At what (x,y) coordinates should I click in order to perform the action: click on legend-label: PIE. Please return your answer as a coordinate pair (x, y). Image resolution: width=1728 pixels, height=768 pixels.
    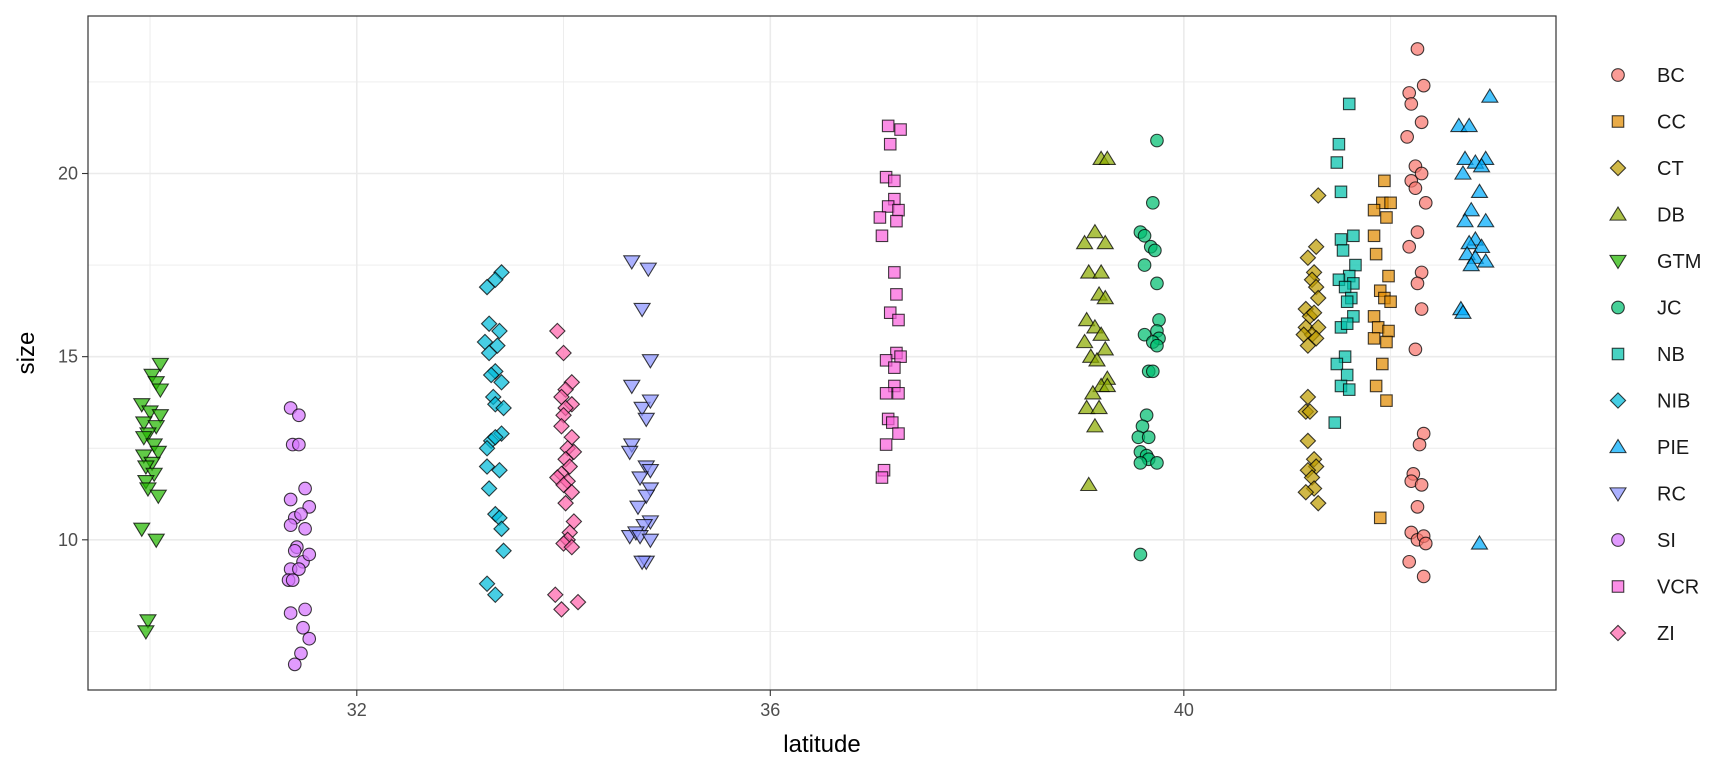
    Looking at the image, I should click on (1673, 448).